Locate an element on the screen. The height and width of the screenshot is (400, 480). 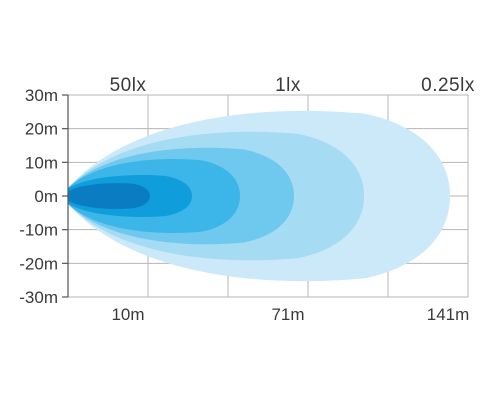
x-tick-label: 141m is located at coordinates (448, 314).